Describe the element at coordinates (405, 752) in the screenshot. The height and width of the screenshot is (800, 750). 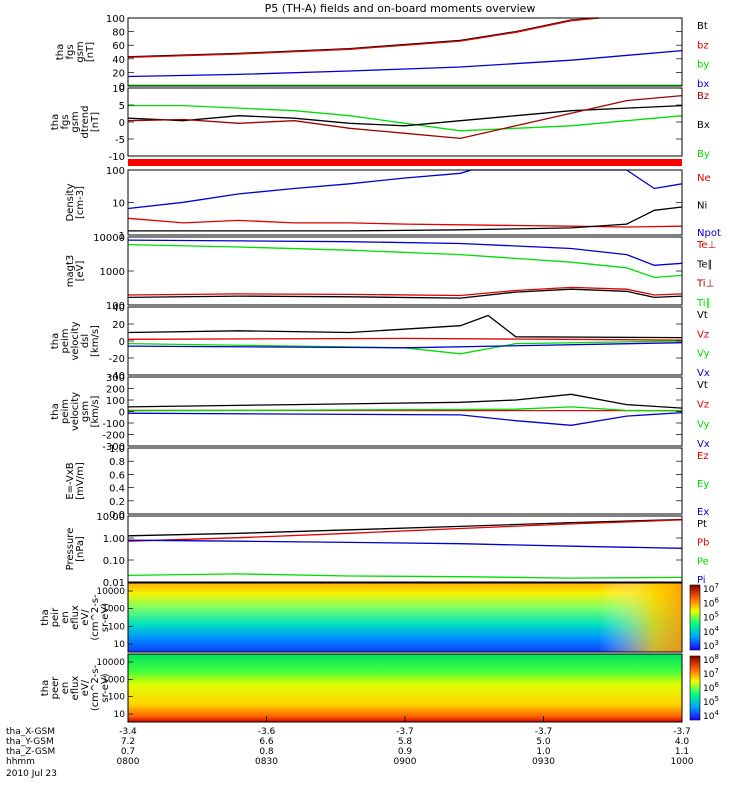
I see `x-row-value: 0.9` at that location.